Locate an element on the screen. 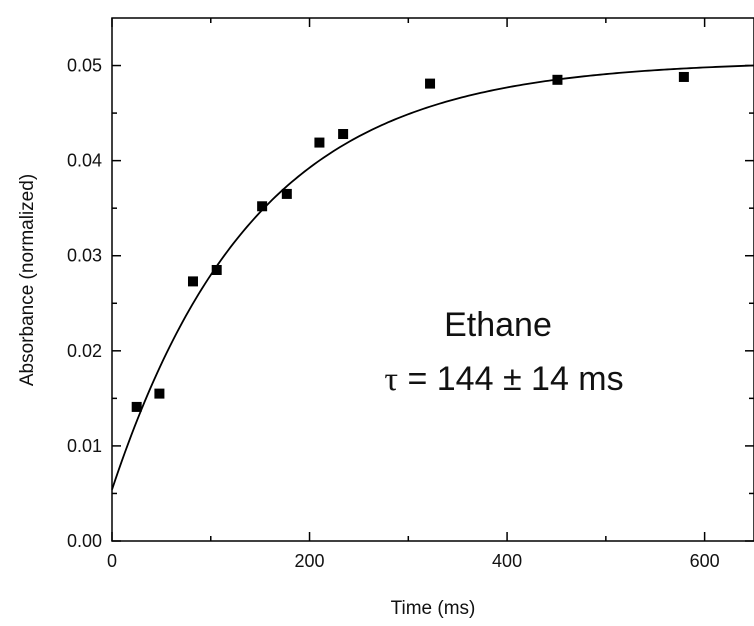 The height and width of the screenshot is (626, 754). x-axis-title: Time (ms) is located at coordinates (433, 608).